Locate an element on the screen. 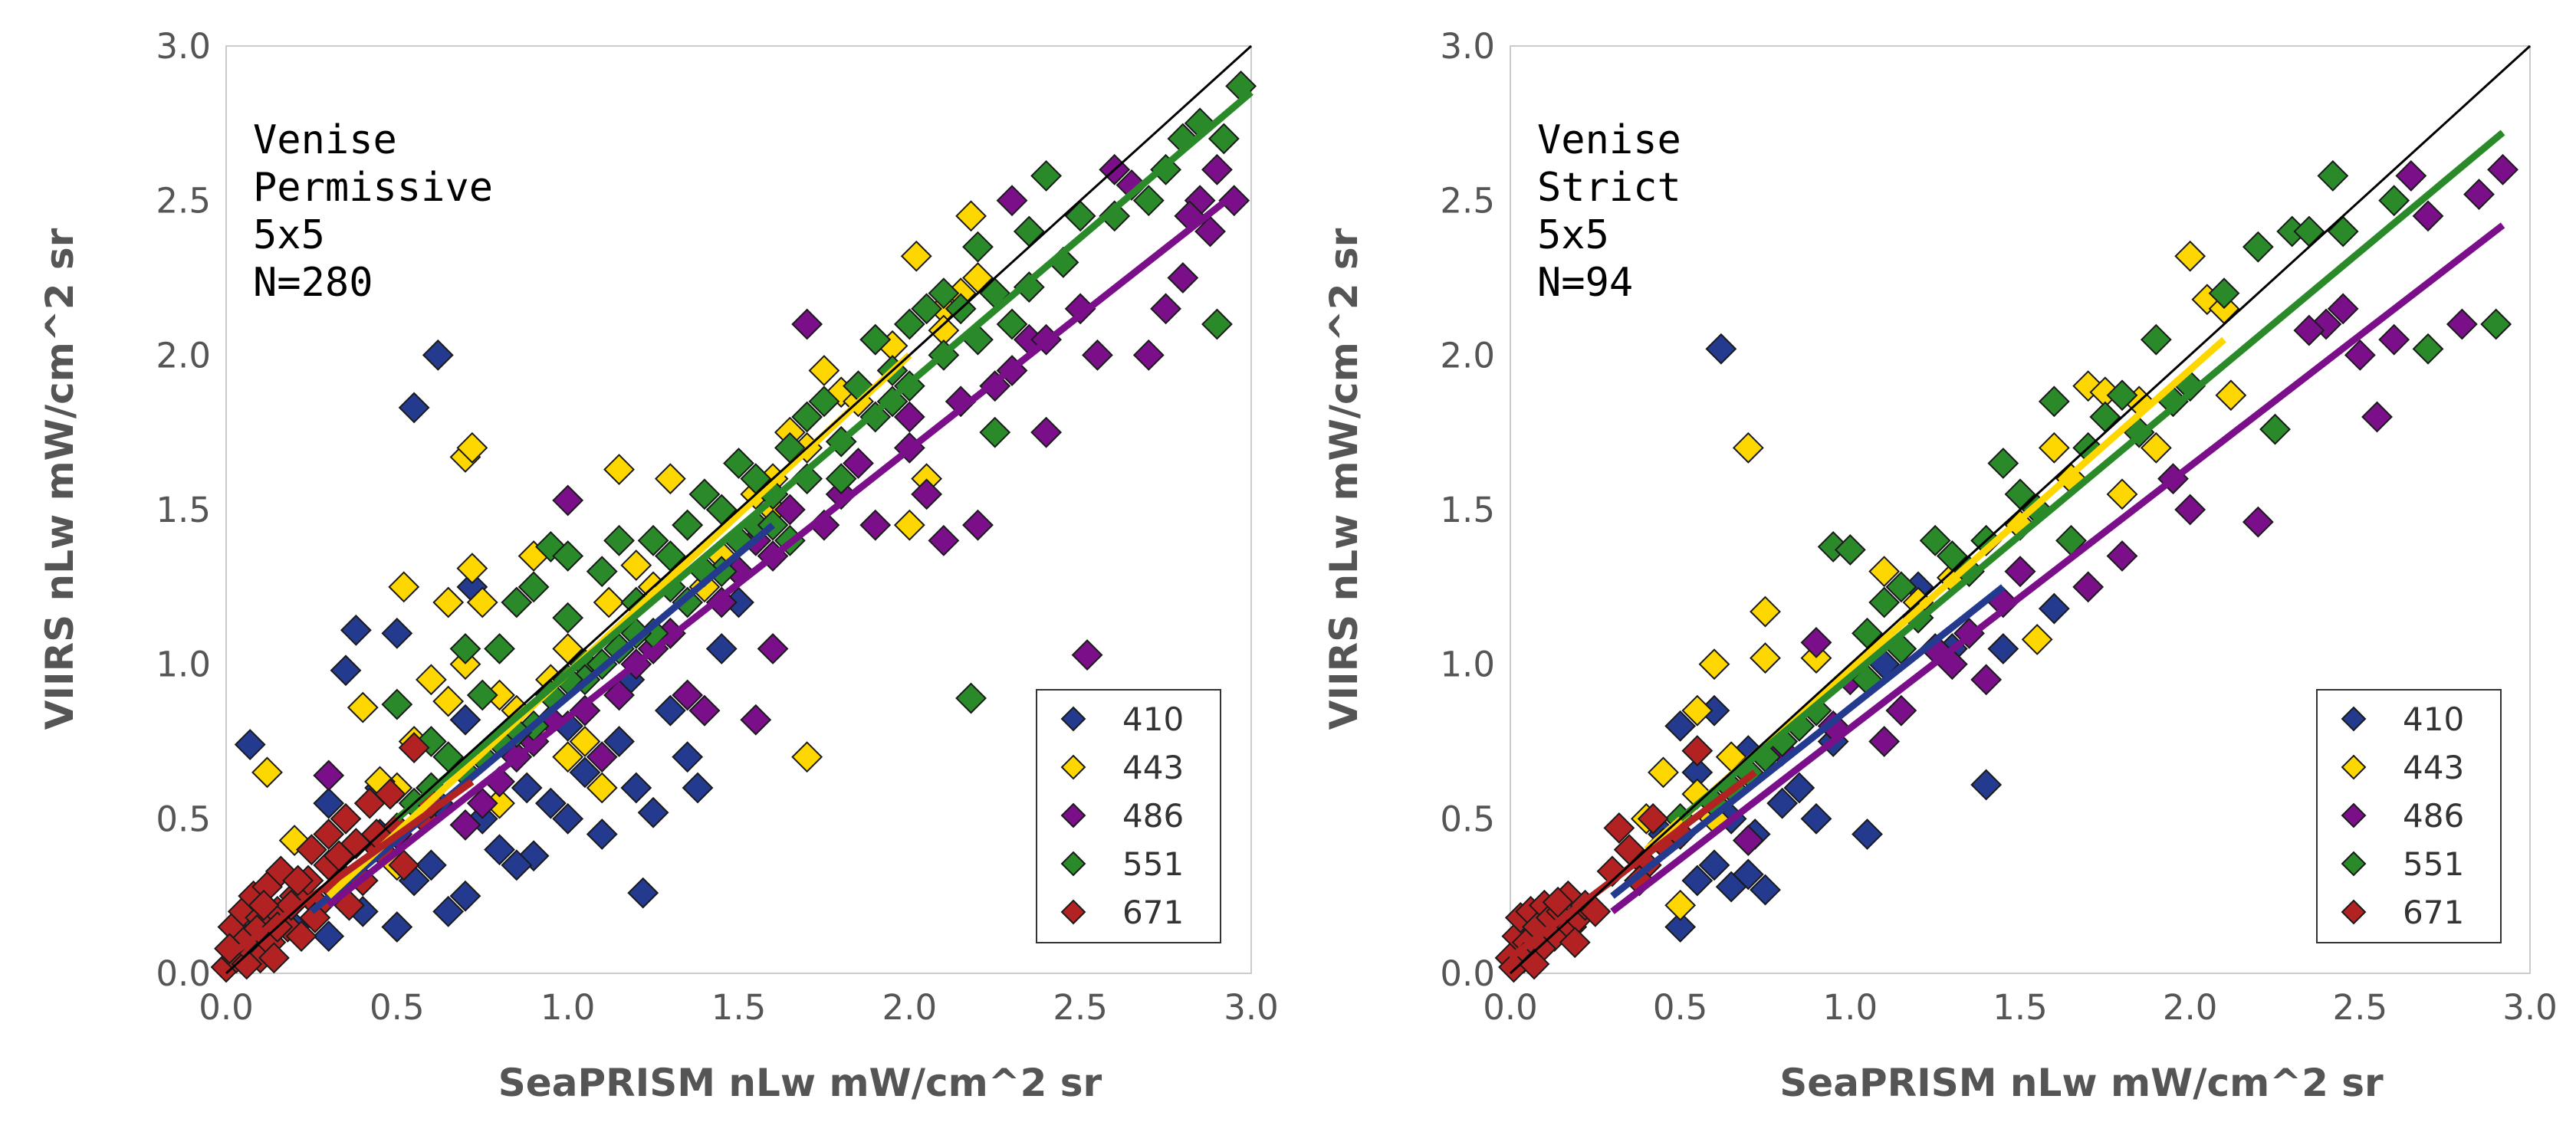  y-tick-label: 0.5 is located at coordinates (1468, 819).